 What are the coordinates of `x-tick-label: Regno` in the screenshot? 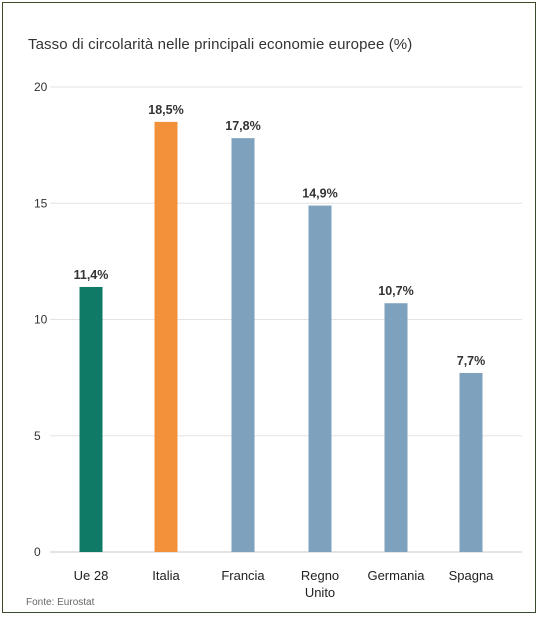 It's located at (320, 575).